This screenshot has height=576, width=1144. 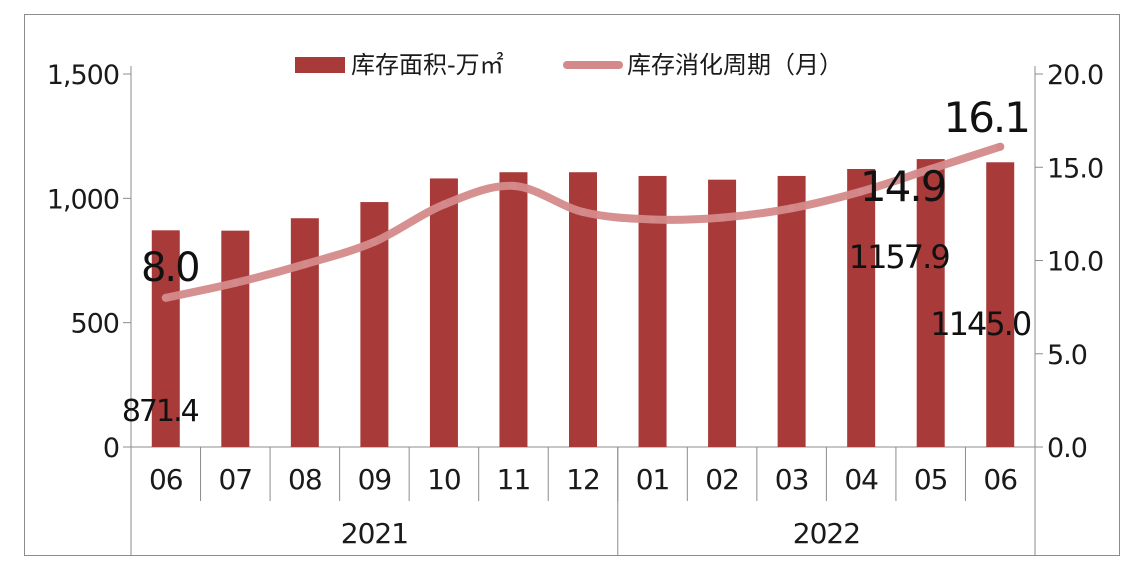 What do you see at coordinates (722, 479) in the screenshot?
I see `x-tick-label: 02` at bounding box center [722, 479].